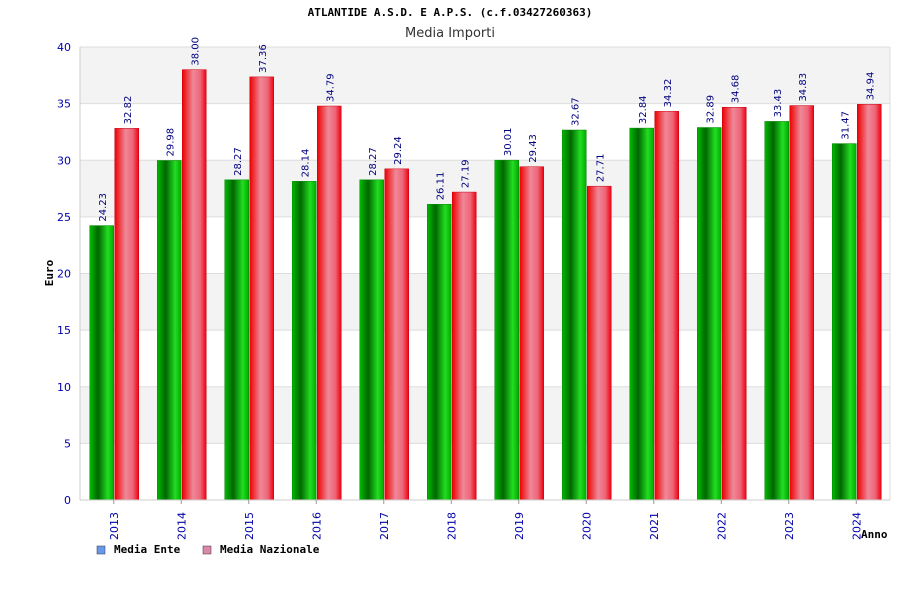 This screenshot has height=605, width=900. Describe the element at coordinates (508, 141) in the screenshot. I see `data-label: 30.01` at that location.